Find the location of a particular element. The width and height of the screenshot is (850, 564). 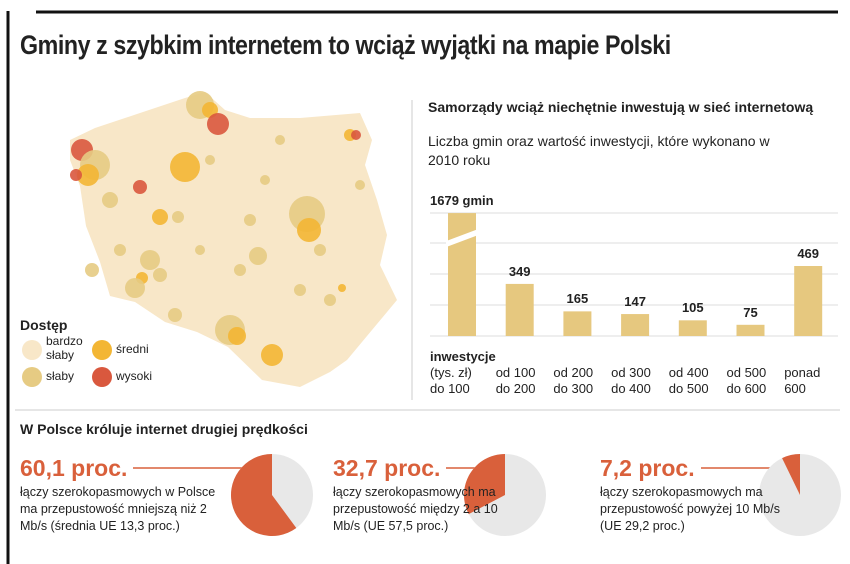

legend-label: średni is located at coordinates (132, 349).